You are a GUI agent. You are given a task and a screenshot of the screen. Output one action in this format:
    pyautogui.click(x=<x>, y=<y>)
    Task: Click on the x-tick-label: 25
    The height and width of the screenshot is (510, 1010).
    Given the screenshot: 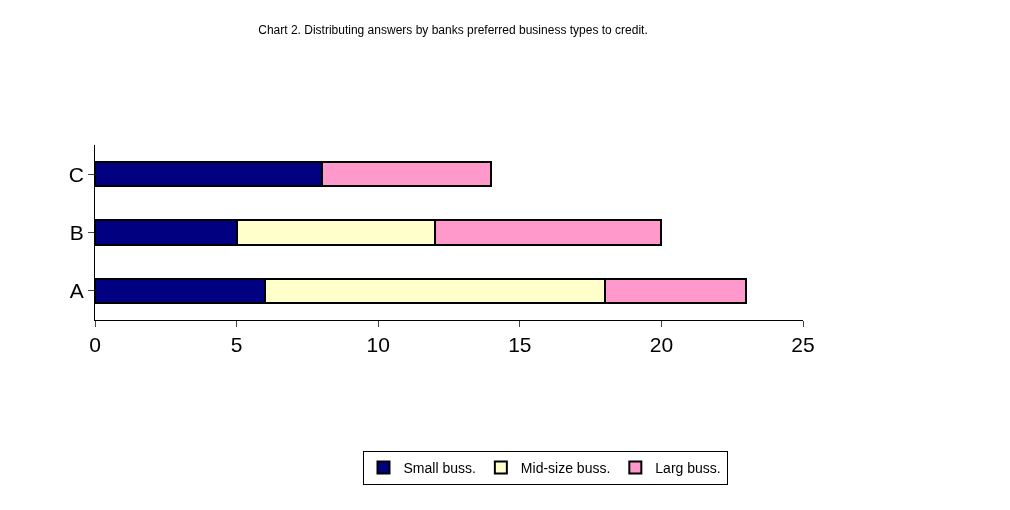 What is the action you would take?
    pyautogui.click(x=803, y=345)
    